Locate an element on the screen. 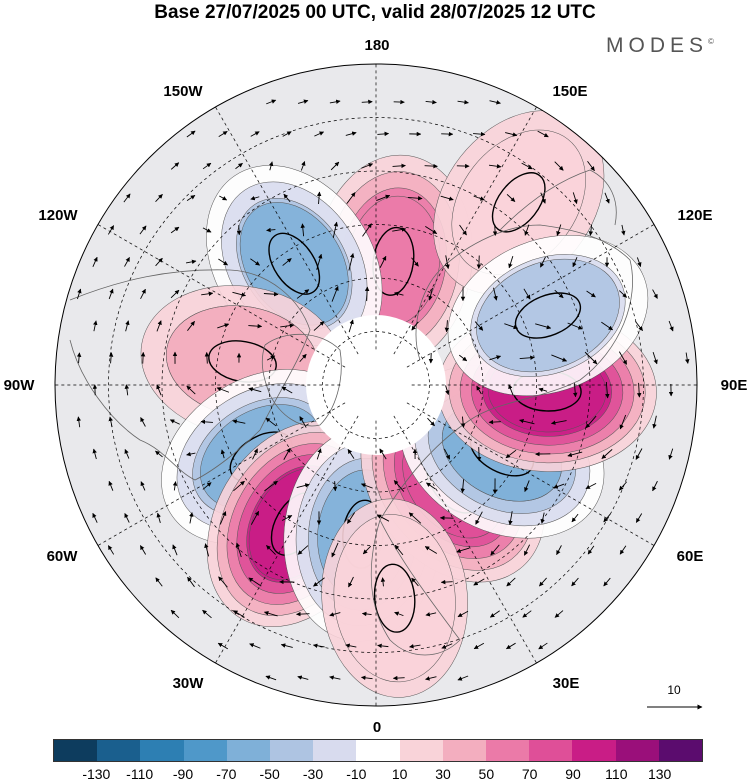  lon-label-180: 180 is located at coordinates (376, 45).